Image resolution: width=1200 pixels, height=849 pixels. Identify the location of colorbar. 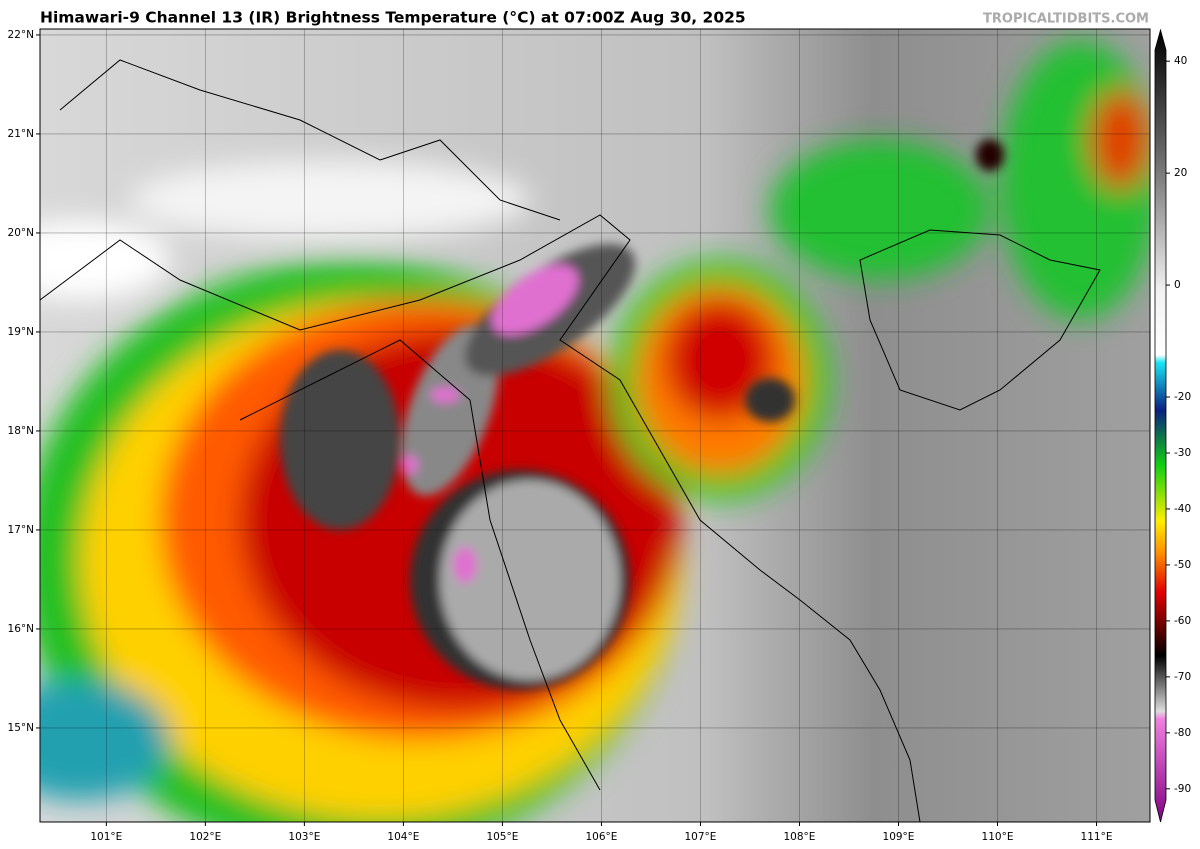
(1160, 425).